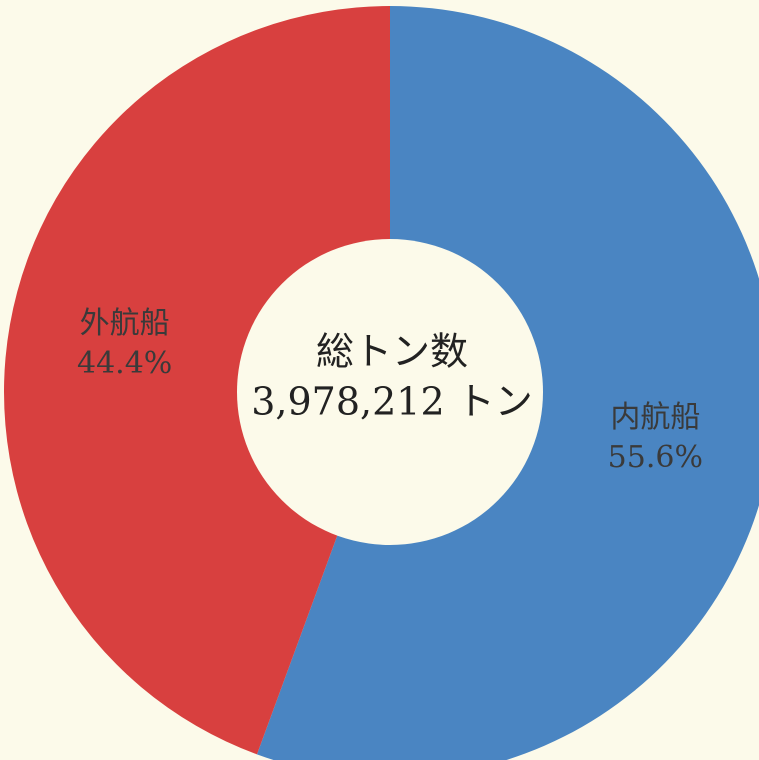 The height and width of the screenshot is (760, 759). I want to click on center-title: 総トン数, so click(392, 352).